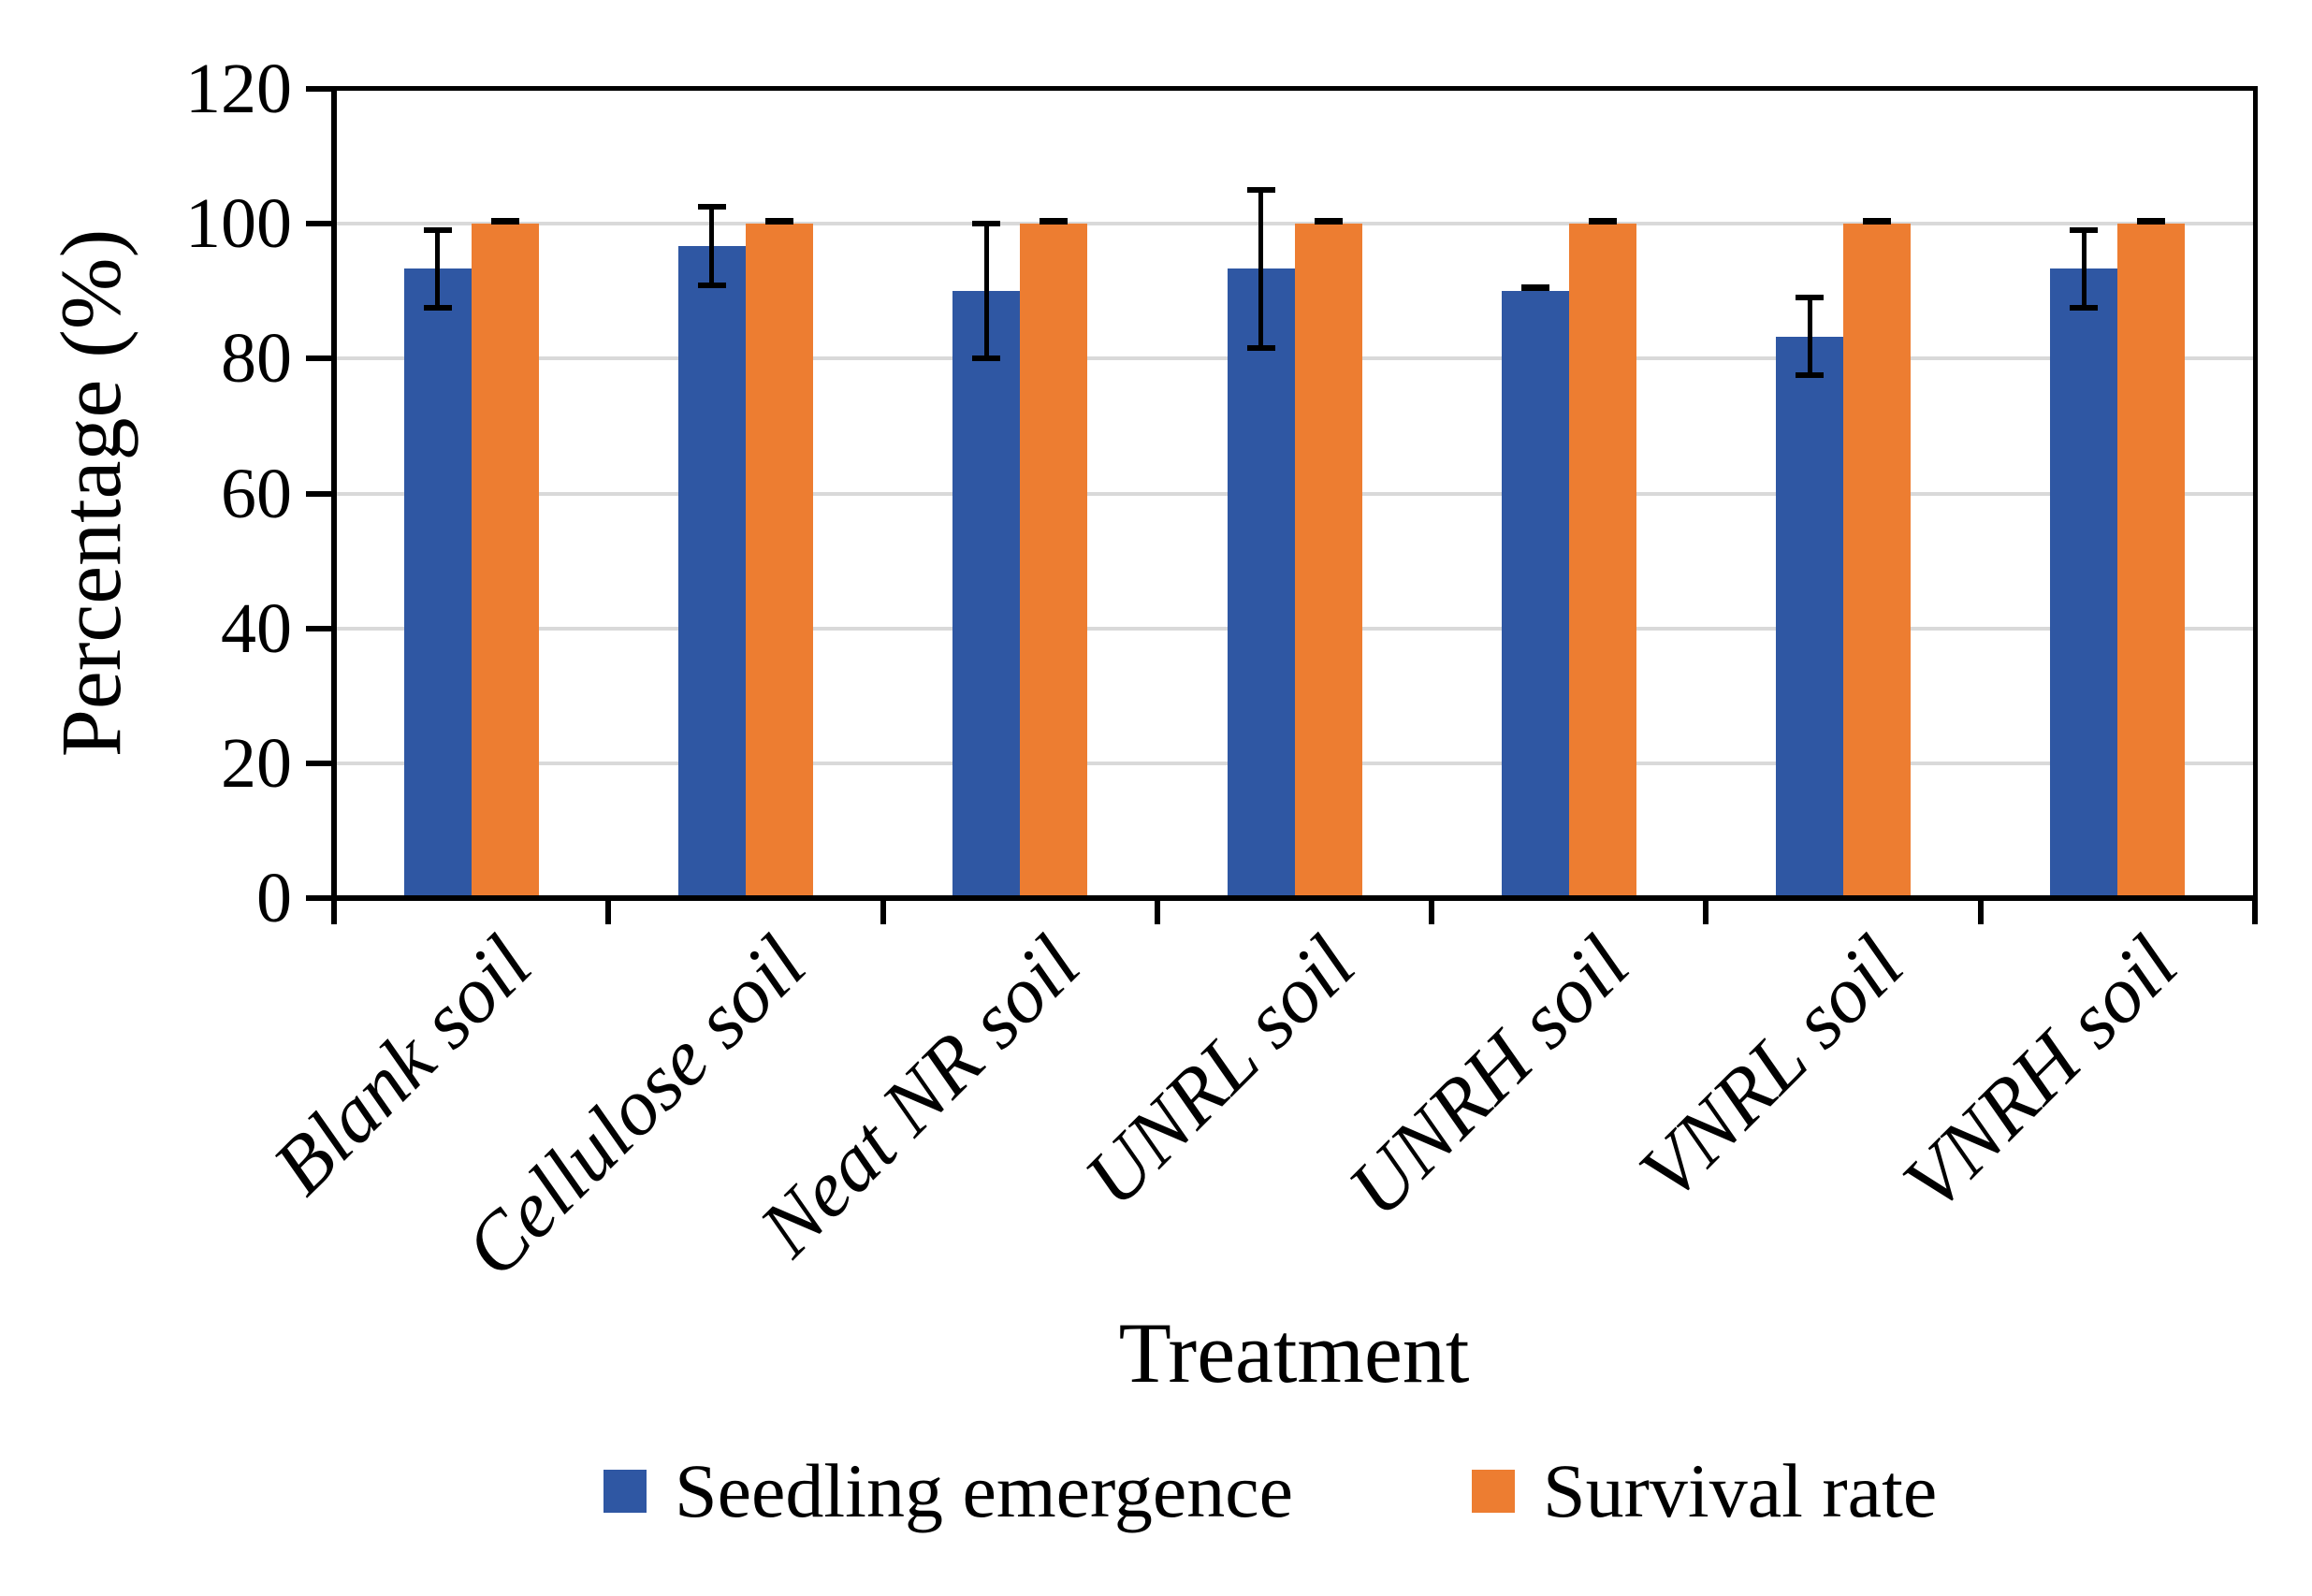 The image size is (2312, 1596). What do you see at coordinates (1535, 593) in the screenshot?
I see `bar-seedling-emergence-unrh-soil` at bounding box center [1535, 593].